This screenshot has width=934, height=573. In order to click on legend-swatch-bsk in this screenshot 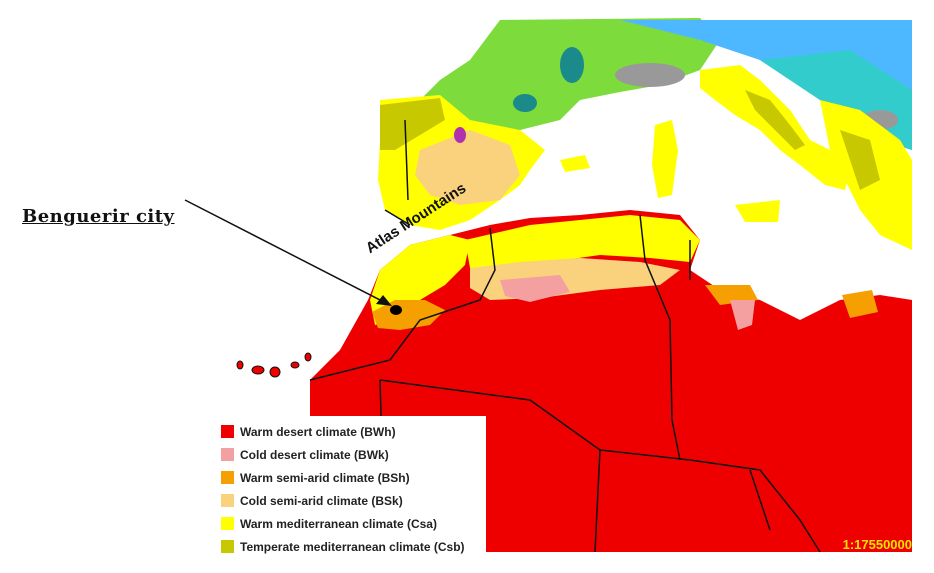, I will do `click(227, 500)`.